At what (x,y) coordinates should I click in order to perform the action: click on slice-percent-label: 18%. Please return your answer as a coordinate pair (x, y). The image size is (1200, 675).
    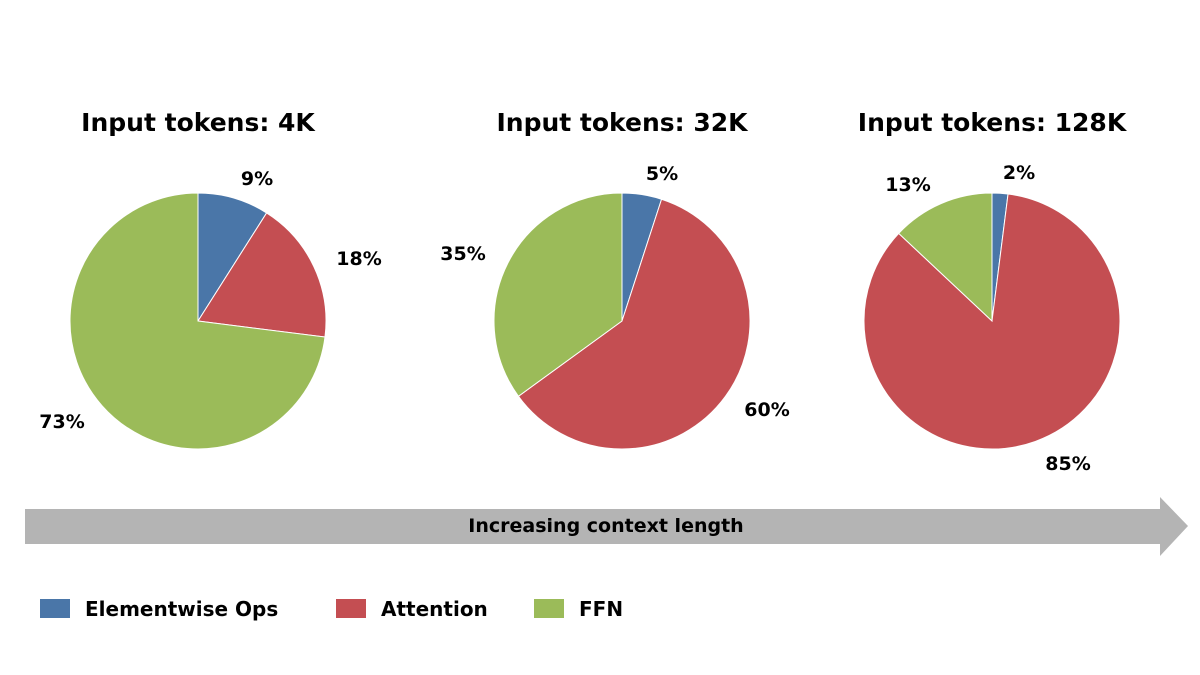
    Looking at the image, I should click on (358, 259).